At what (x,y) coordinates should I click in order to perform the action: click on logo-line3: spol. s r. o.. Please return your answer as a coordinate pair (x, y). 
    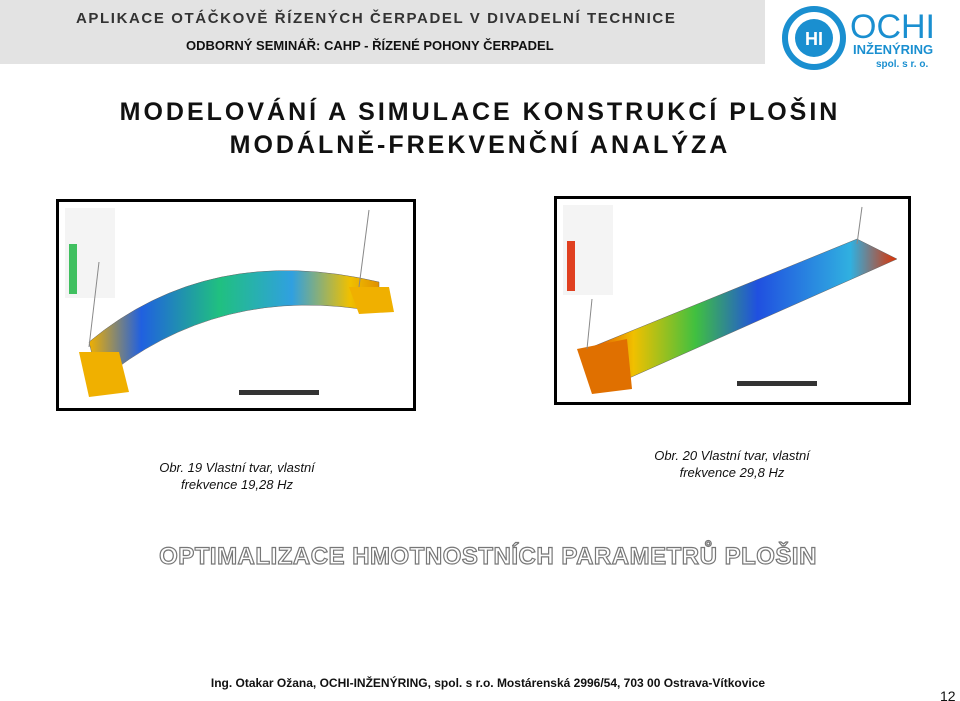
    Looking at the image, I should click on (902, 64).